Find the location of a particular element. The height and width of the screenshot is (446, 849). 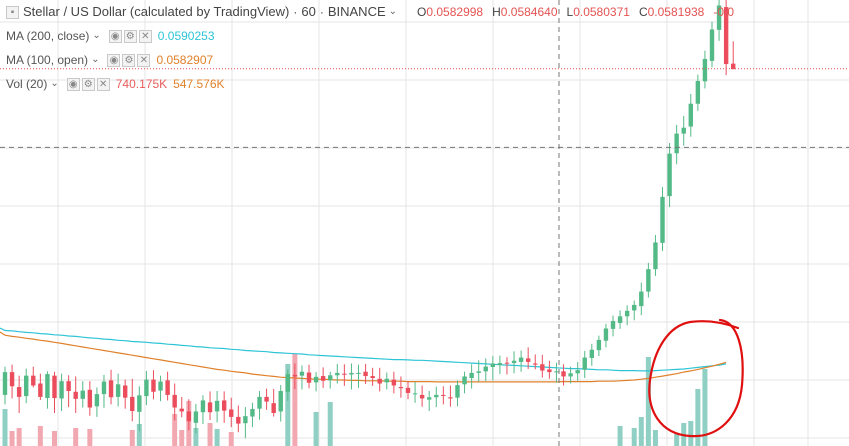

interval-label: 60 is located at coordinates (308, 11).